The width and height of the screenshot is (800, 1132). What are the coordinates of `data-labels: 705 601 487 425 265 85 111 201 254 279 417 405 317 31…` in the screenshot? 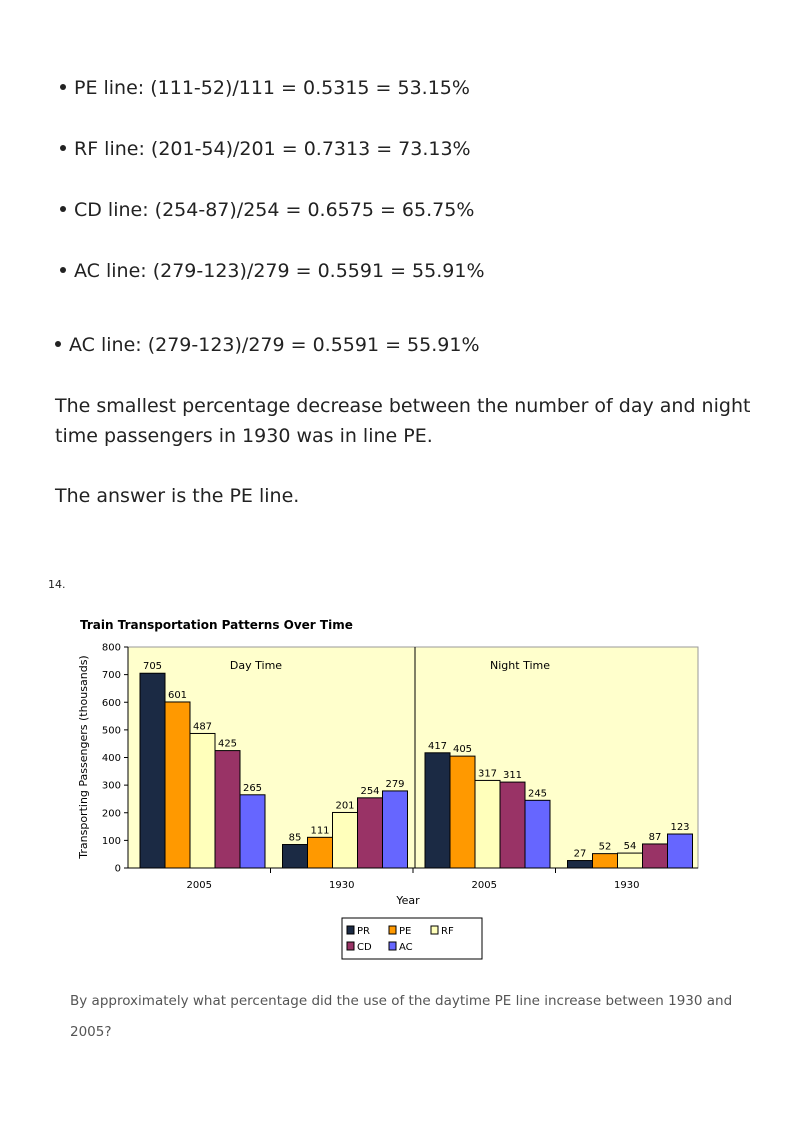 It's located at (416, 760).